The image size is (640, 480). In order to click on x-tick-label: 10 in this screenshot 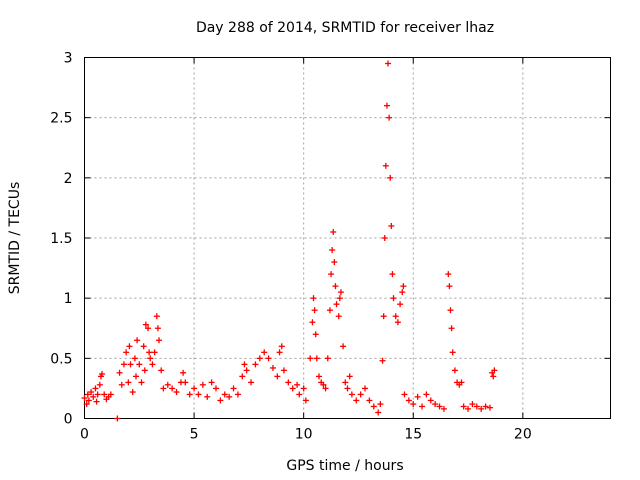, I will do `click(304, 435)`.